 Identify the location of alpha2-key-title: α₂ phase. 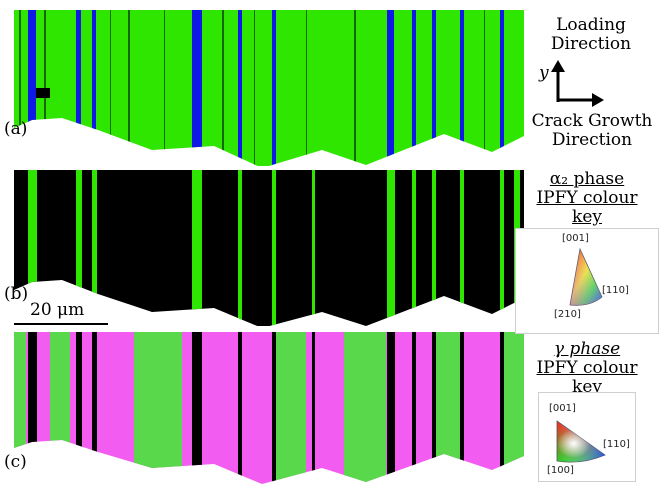
(587, 179).